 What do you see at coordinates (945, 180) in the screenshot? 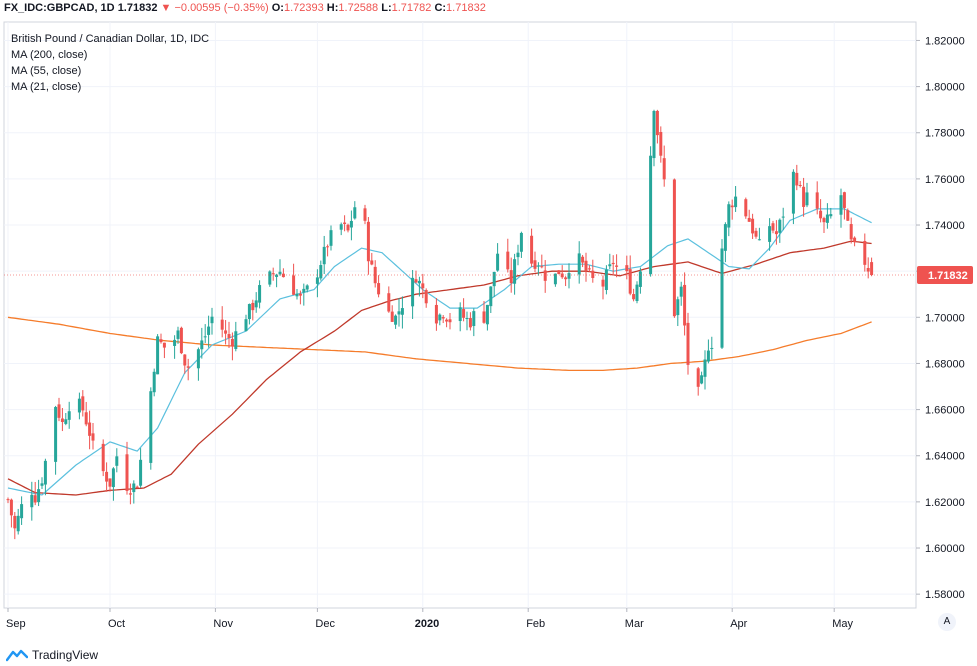
I see `y-tick-label: 1.76000` at bounding box center [945, 180].